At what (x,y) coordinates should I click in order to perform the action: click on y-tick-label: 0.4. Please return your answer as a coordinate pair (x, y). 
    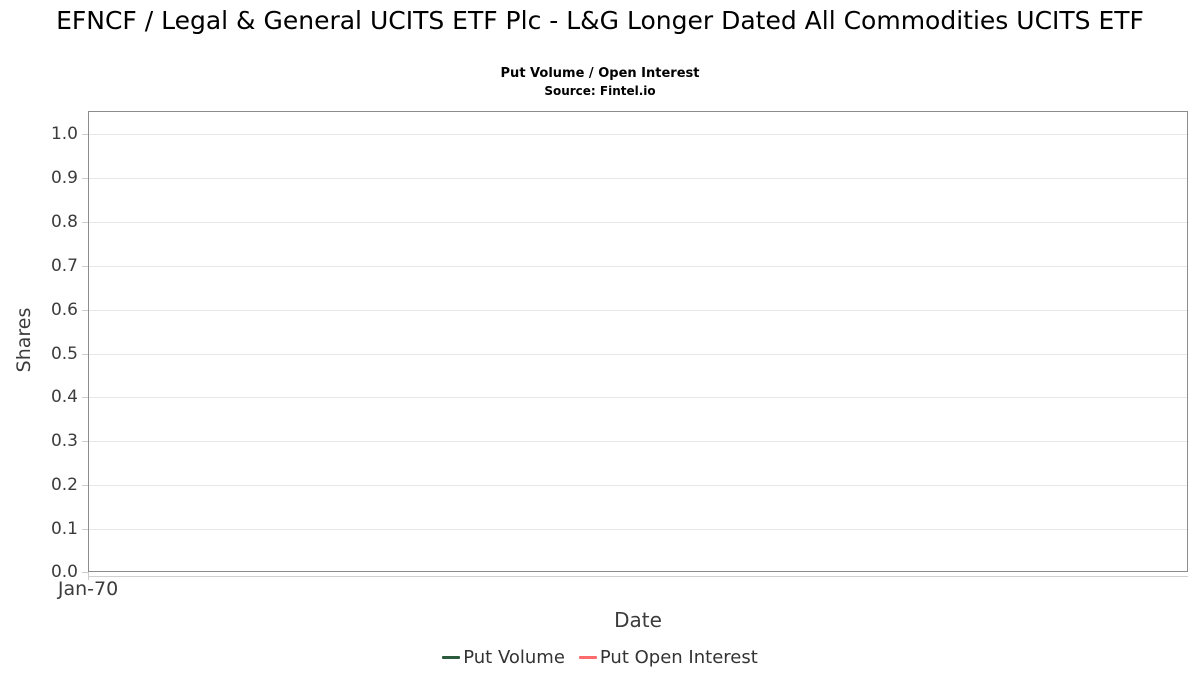
    Looking at the image, I should click on (64, 397).